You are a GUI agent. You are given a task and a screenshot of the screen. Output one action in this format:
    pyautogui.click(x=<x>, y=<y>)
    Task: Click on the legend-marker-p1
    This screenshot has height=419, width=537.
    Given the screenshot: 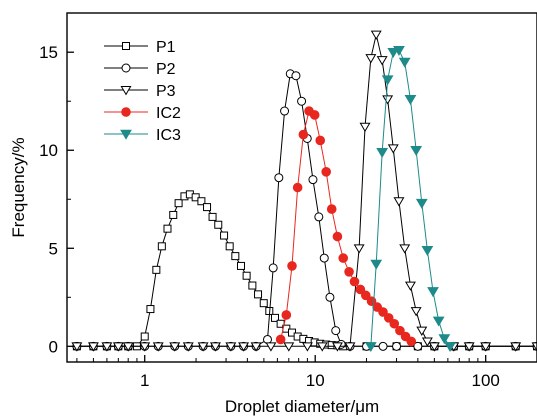 What is the action you would take?
    pyautogui.click(x=126, y=46)
    